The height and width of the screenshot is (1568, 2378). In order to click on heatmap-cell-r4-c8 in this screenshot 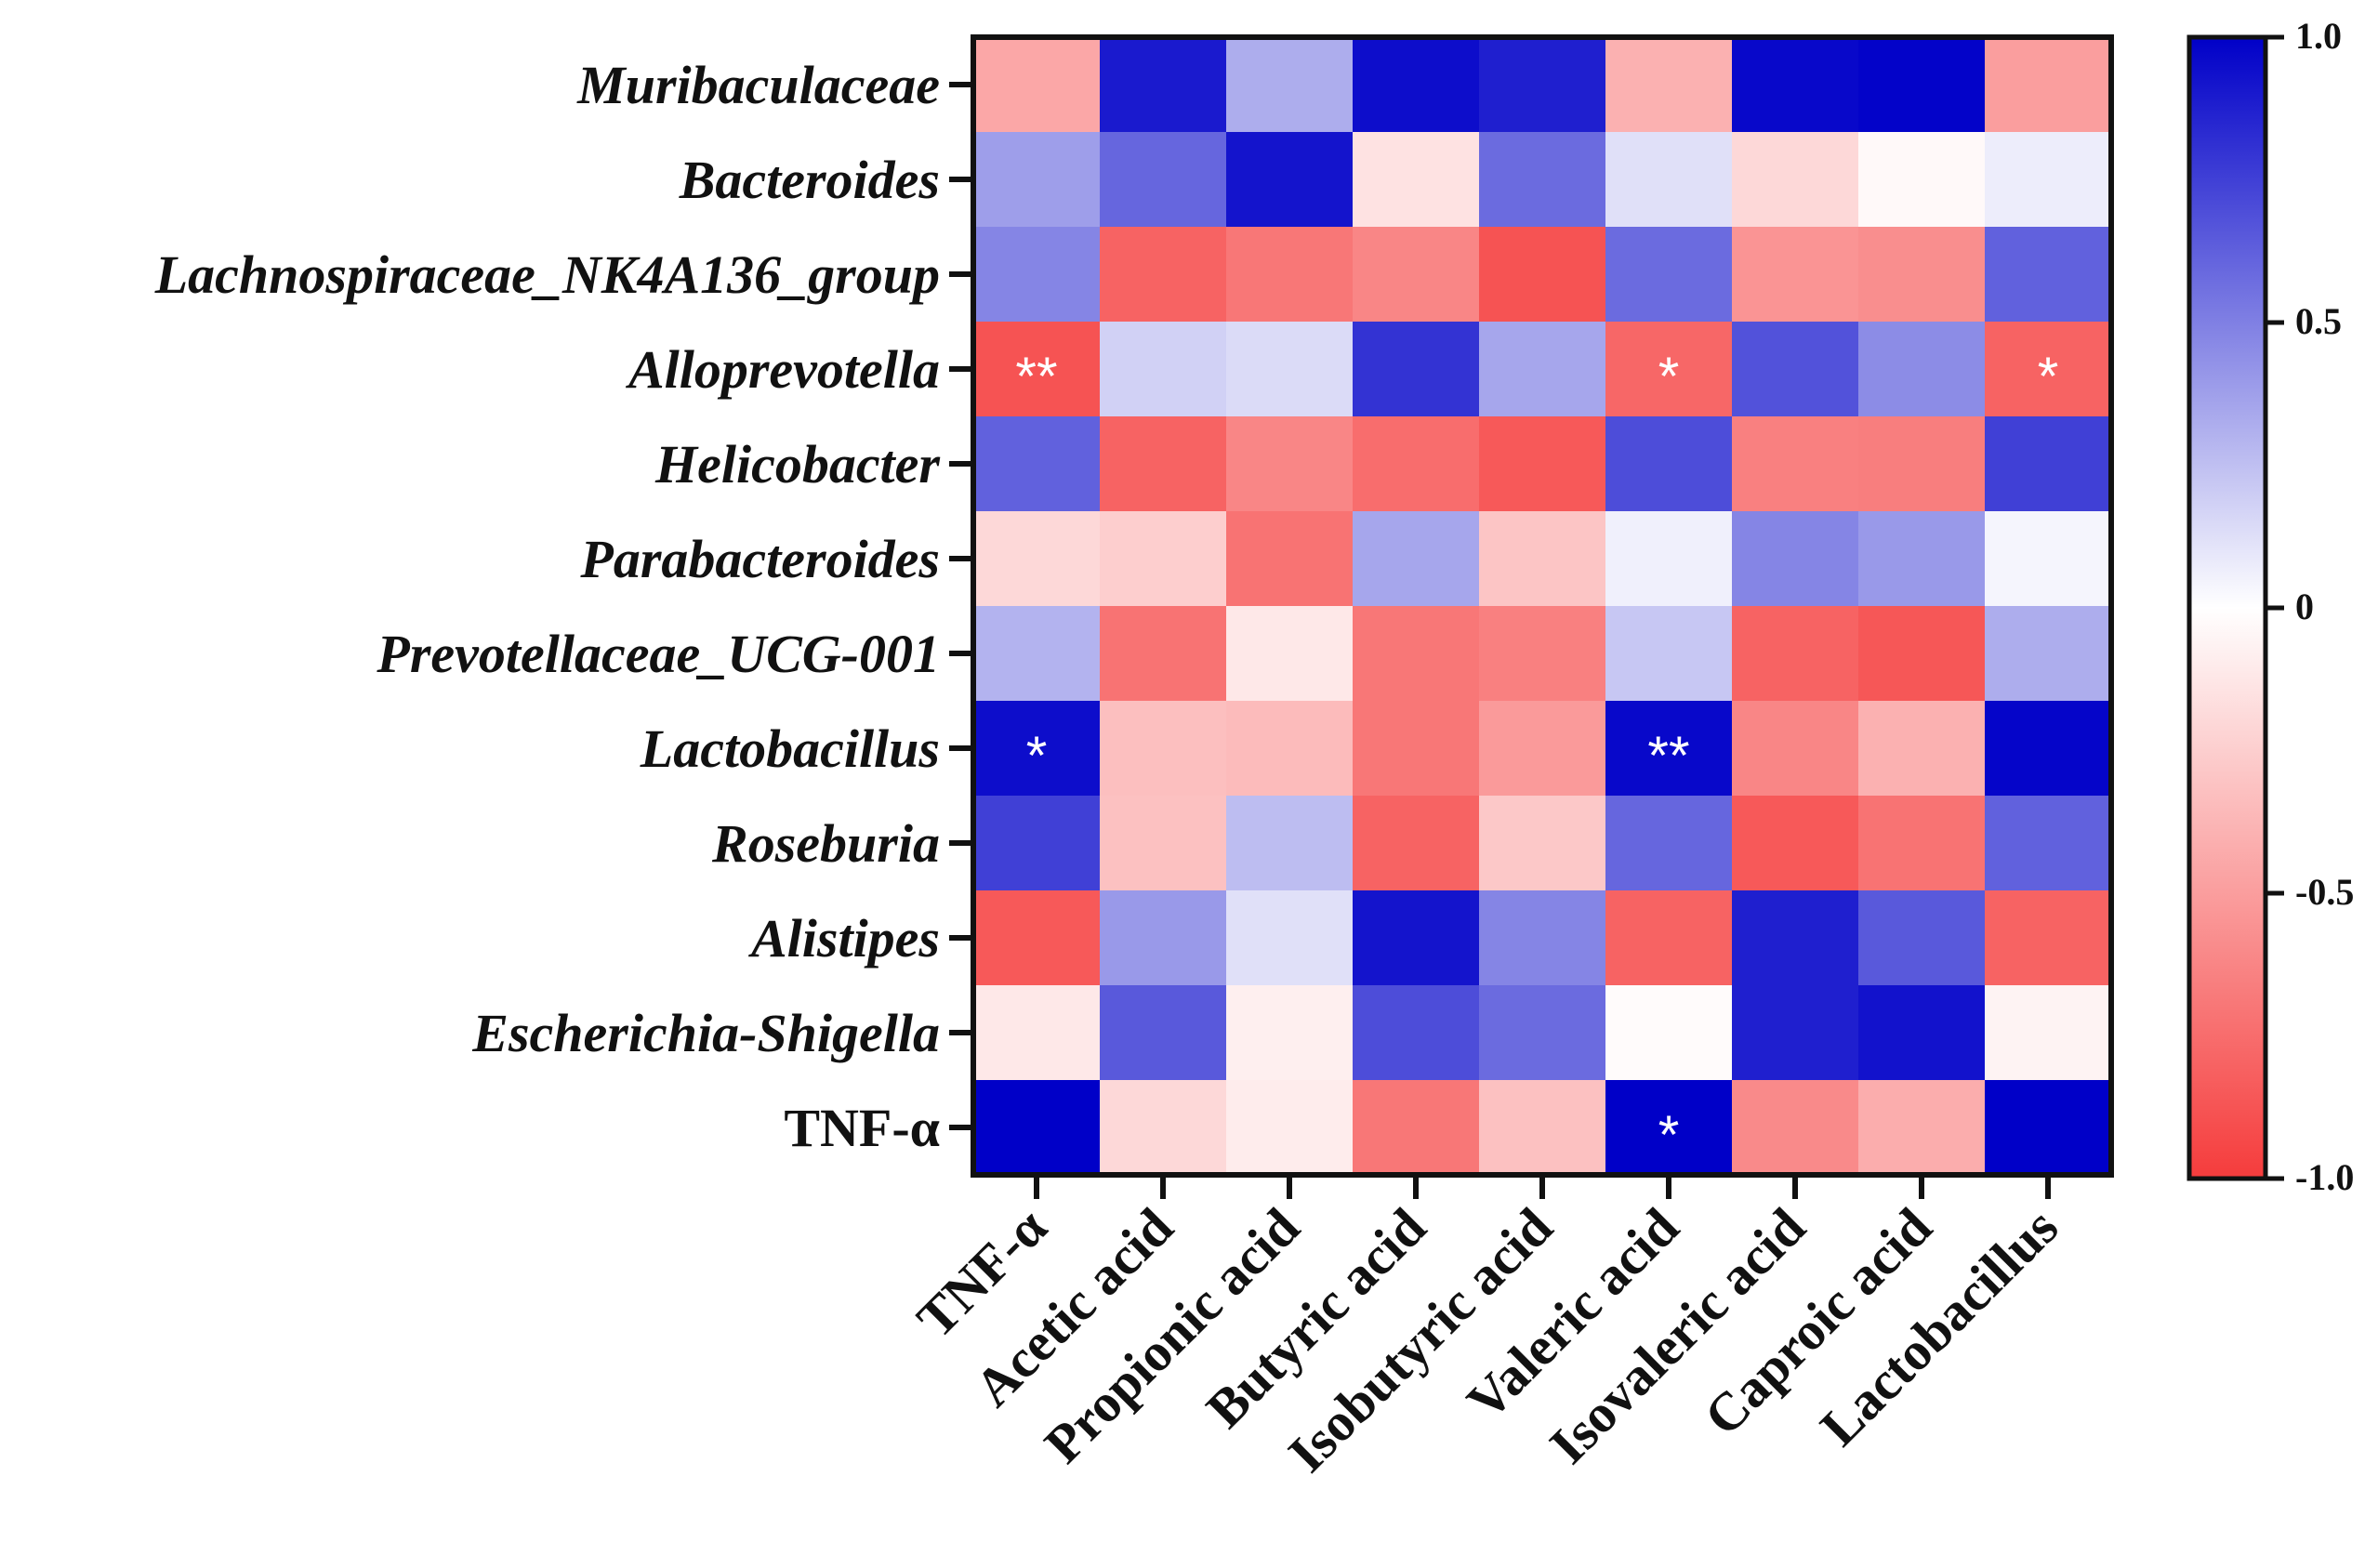, I will do `click(2048, 464)`.